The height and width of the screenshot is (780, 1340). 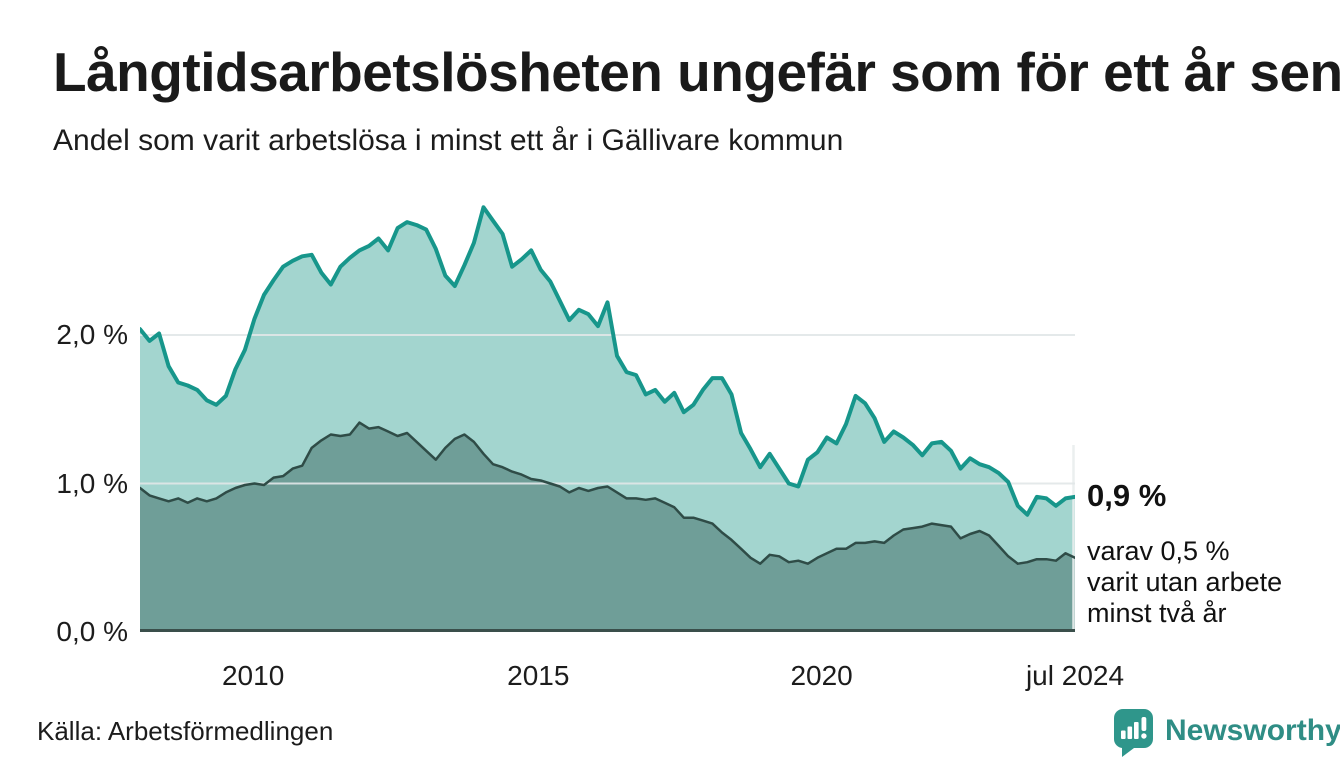 What do you see at coordinates (64, 421) in the screenshot?
I see `y-axis: 0,0 % 1,0 % 2,0 %` at bounding box center [64, 421].